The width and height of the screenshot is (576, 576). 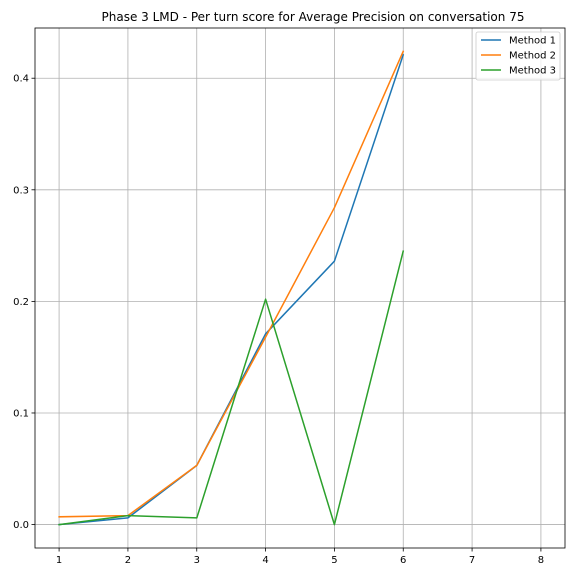 What do you see at coordinates (541, 560) in the screenshot?
I see `x-tick-label: 8` at bounding box center [541, 560].